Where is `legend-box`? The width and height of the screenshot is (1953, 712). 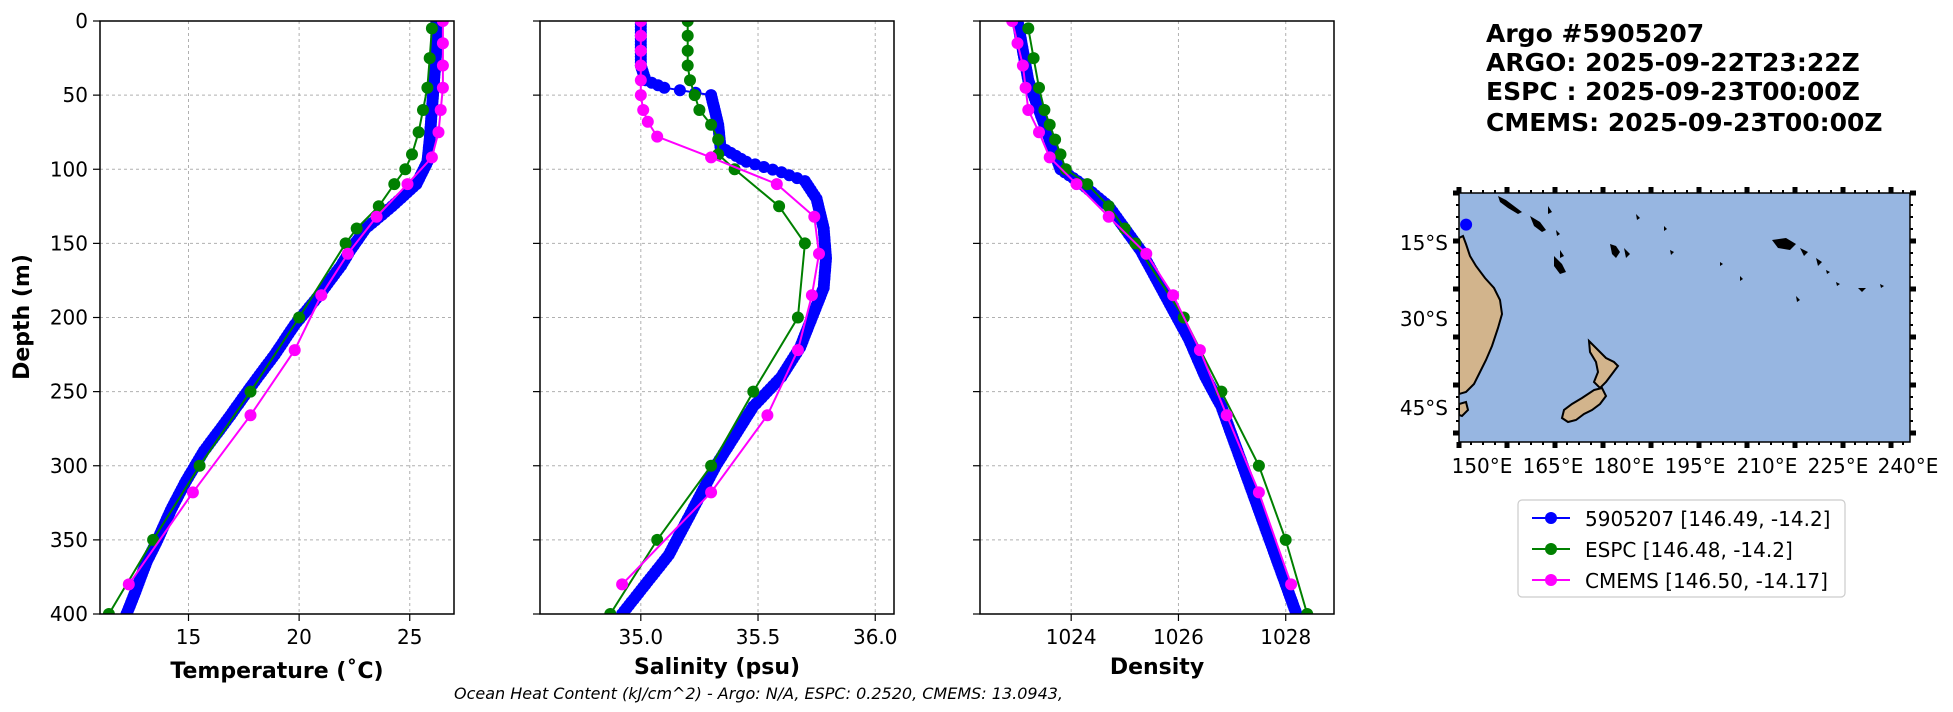
legend-box is located at coordinates (1681, 548).